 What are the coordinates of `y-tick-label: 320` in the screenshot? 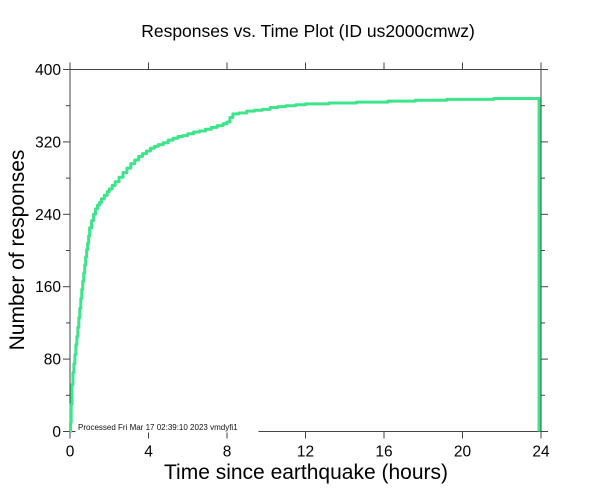 It's located at (48, 142).